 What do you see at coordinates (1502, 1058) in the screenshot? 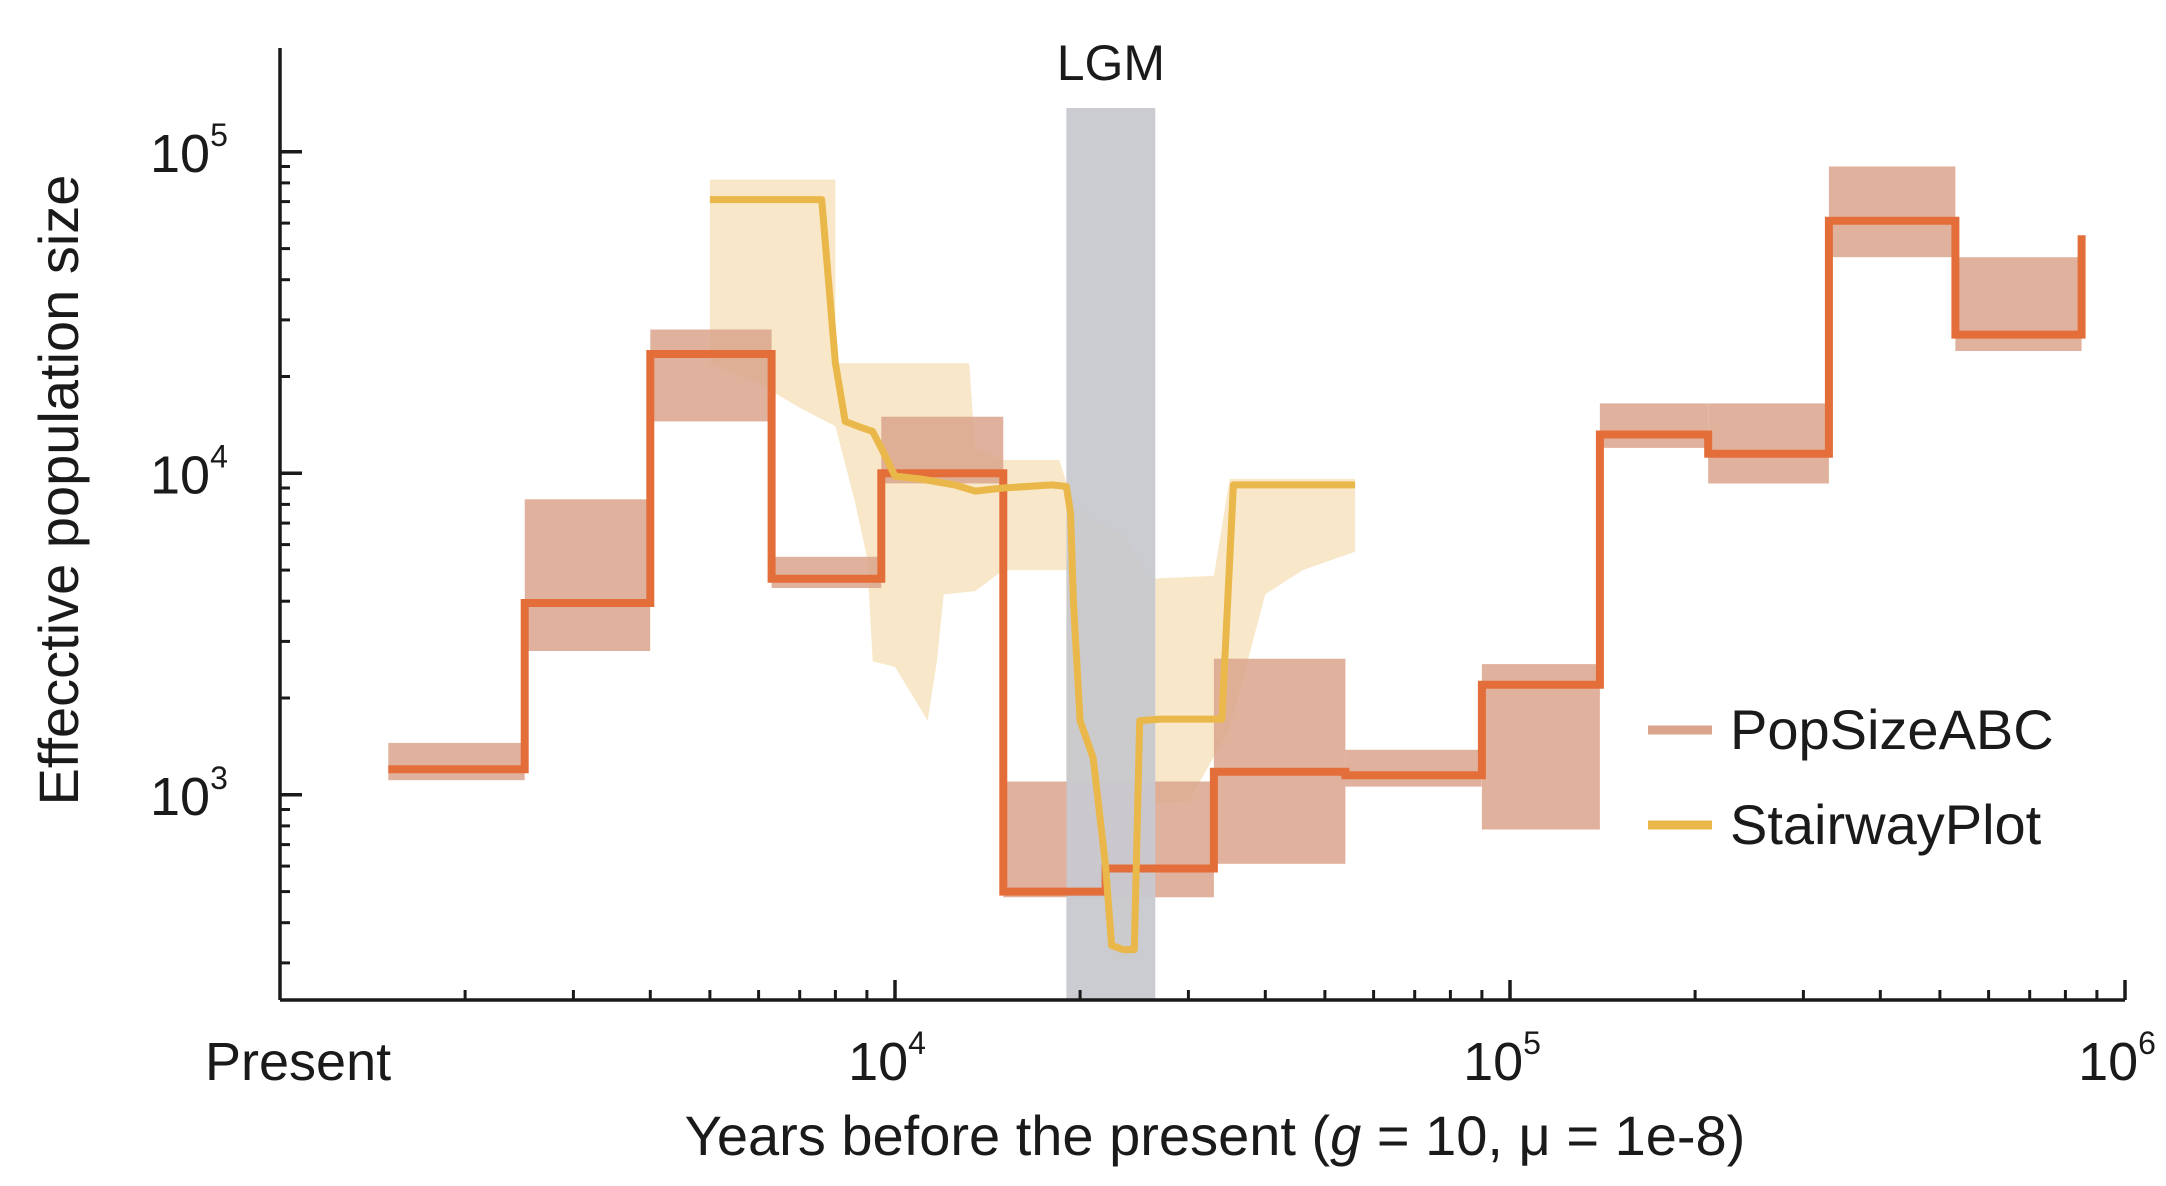
I see `x-tick-label: 10⁵` at bounding box center [1502, 1058].